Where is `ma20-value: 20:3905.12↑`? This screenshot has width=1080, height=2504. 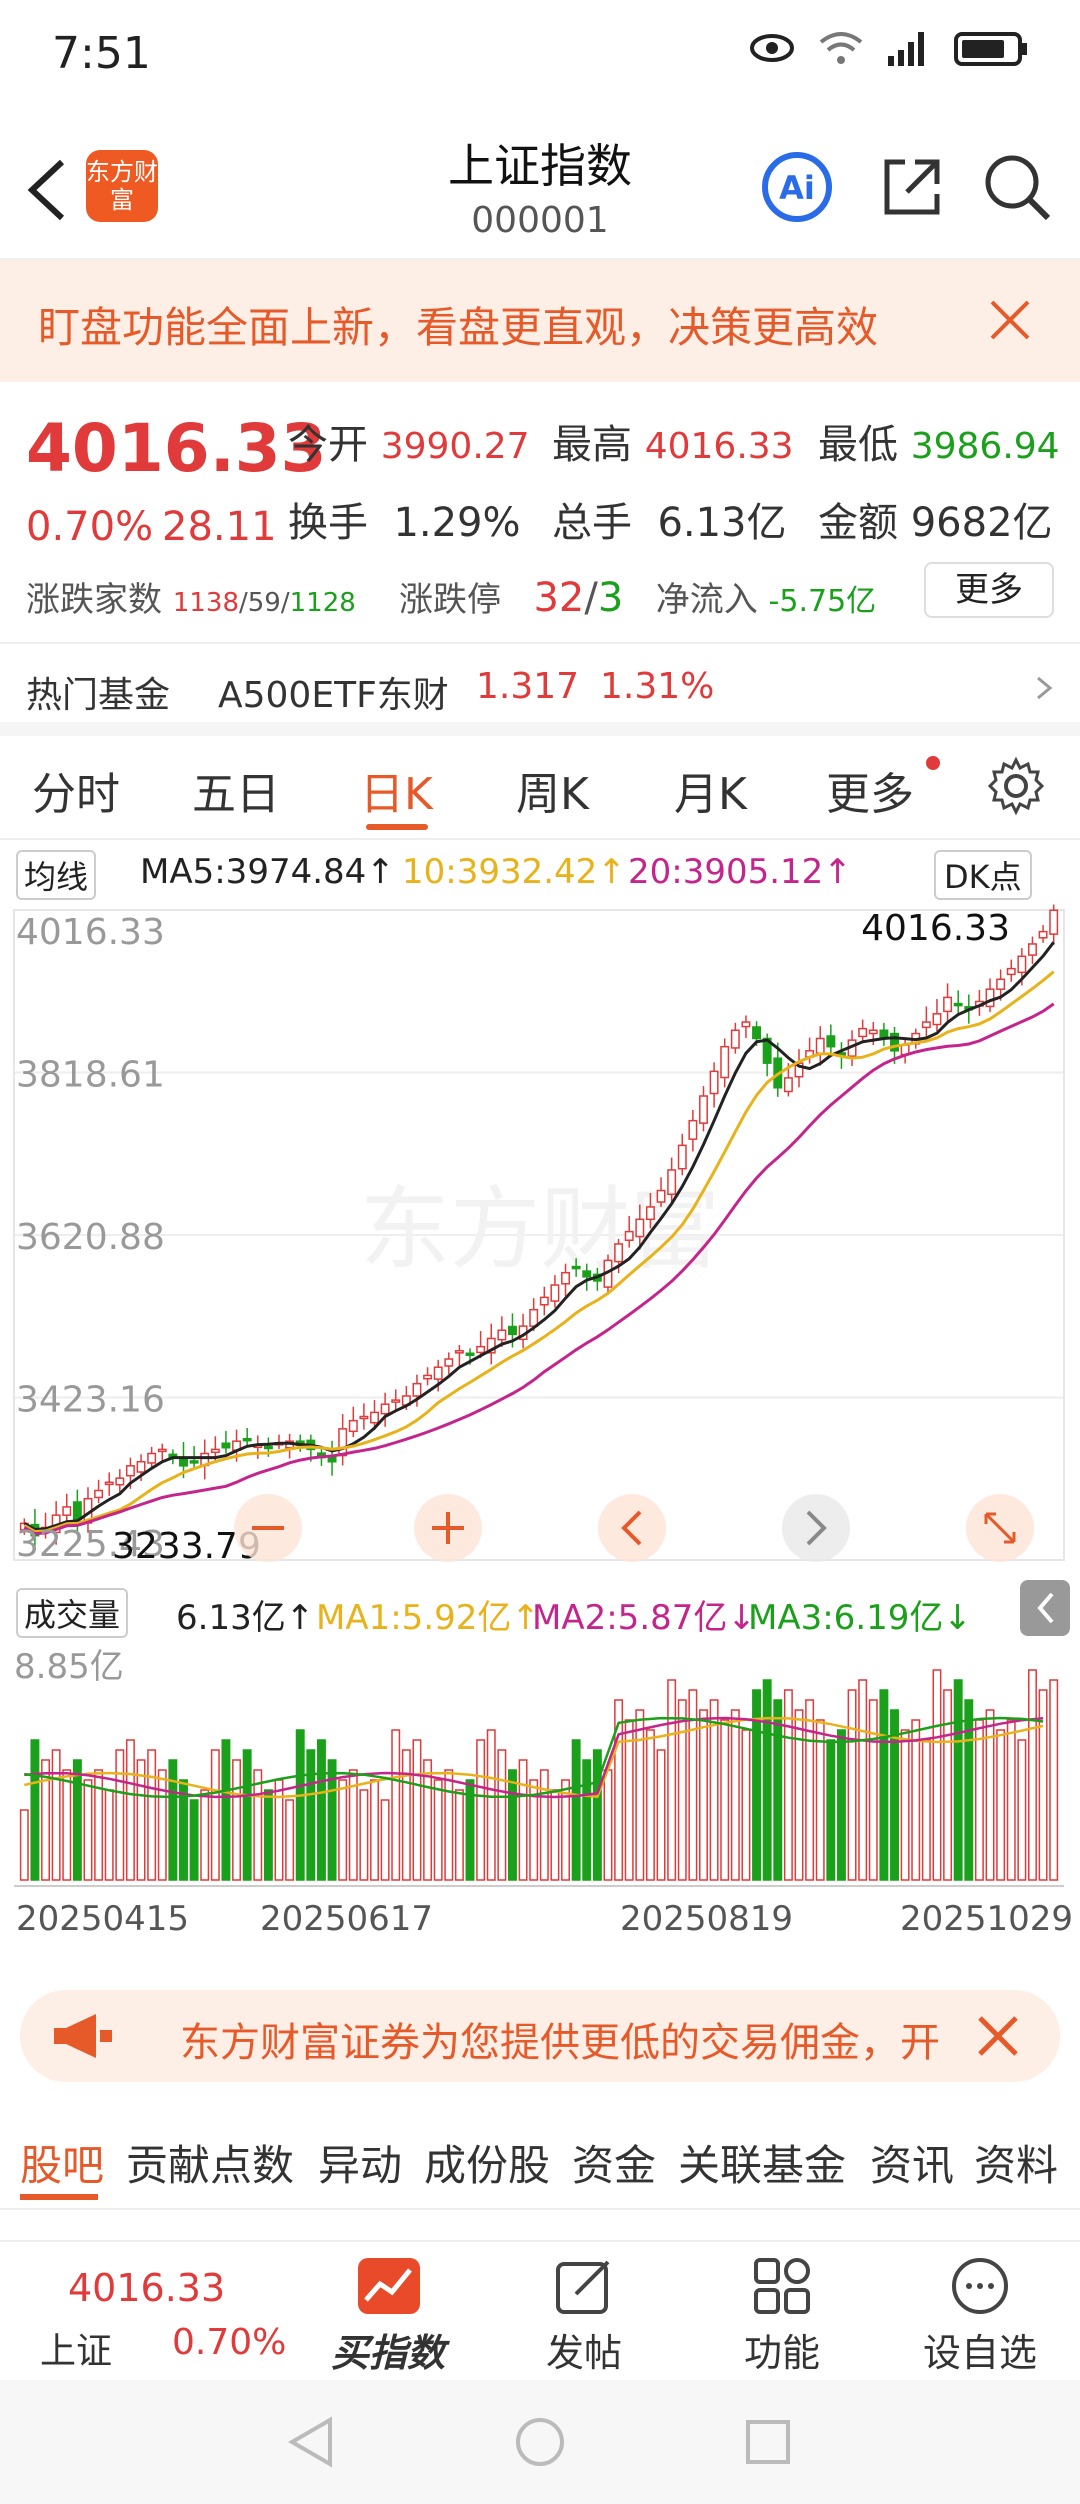 ma20-value: 20:3905.12↑ is located at coordinates (740, 872).